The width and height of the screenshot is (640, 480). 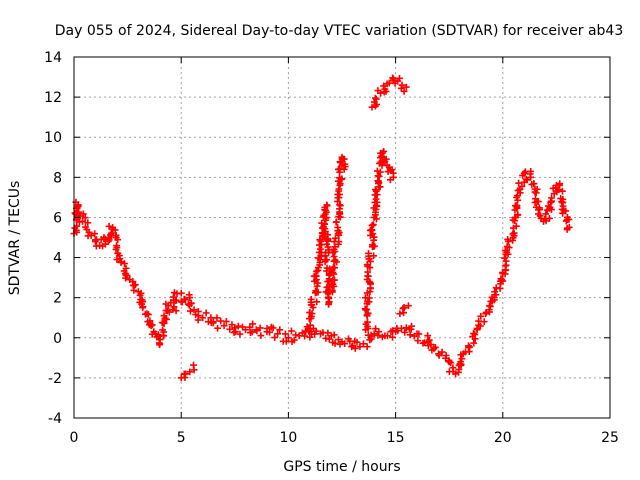 What do you see at coordinates (288, 438) in the screenshot?
I see `x-tick-label: 10` at bounding box center [288, 438].